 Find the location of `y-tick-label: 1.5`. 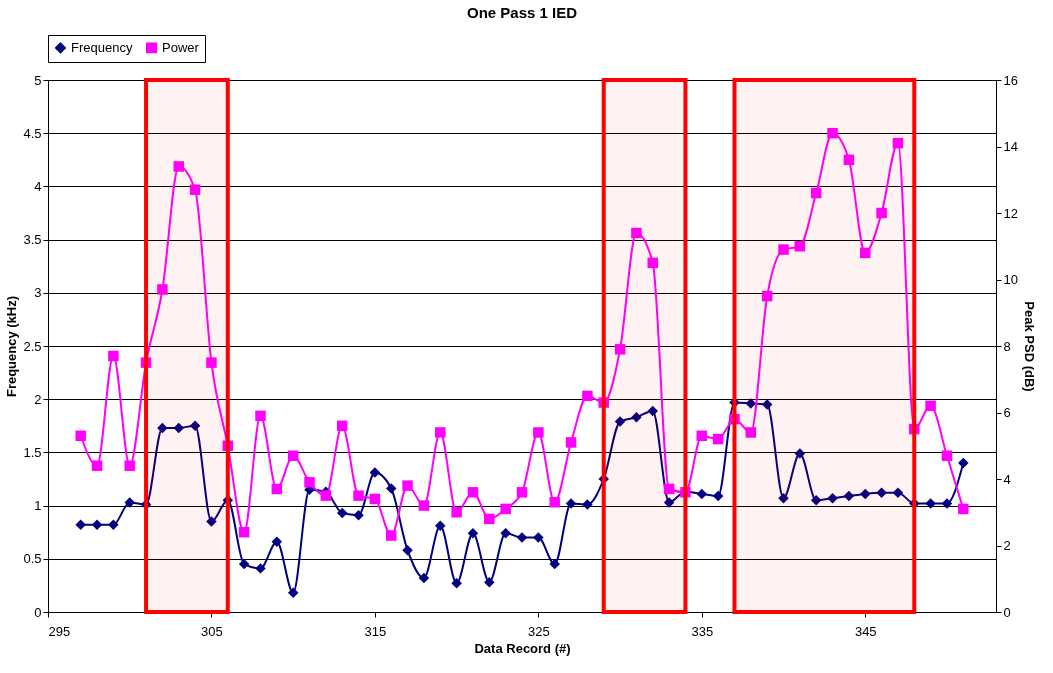

y-tick-label: 1.5 is located at coordinates (32, 452).